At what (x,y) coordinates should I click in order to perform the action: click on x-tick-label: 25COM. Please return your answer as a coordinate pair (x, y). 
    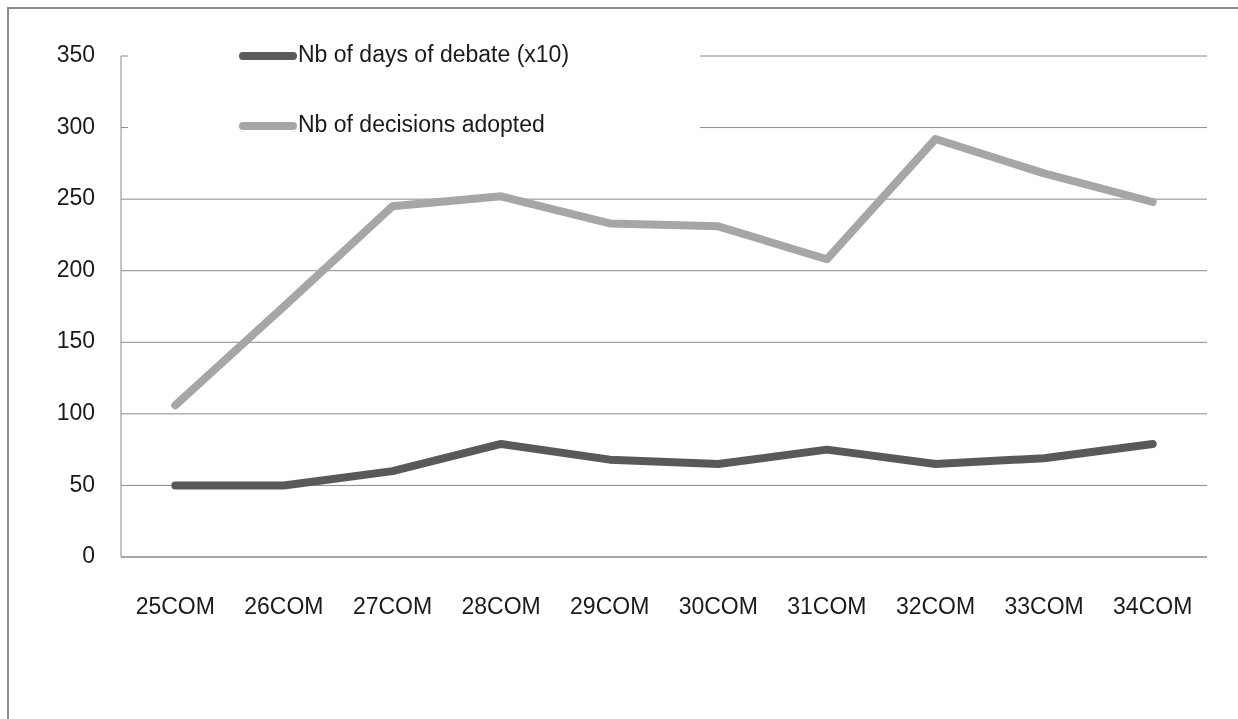
    Looking at the image, I should click on (175, 606).